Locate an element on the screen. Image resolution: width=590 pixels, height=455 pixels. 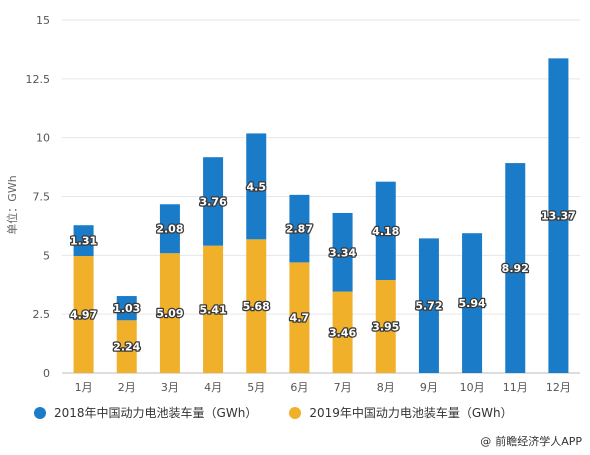
y-axis-ticks: 0 2.5 5 7.5 10 12.5 15 is located at coordinates (38, 197).